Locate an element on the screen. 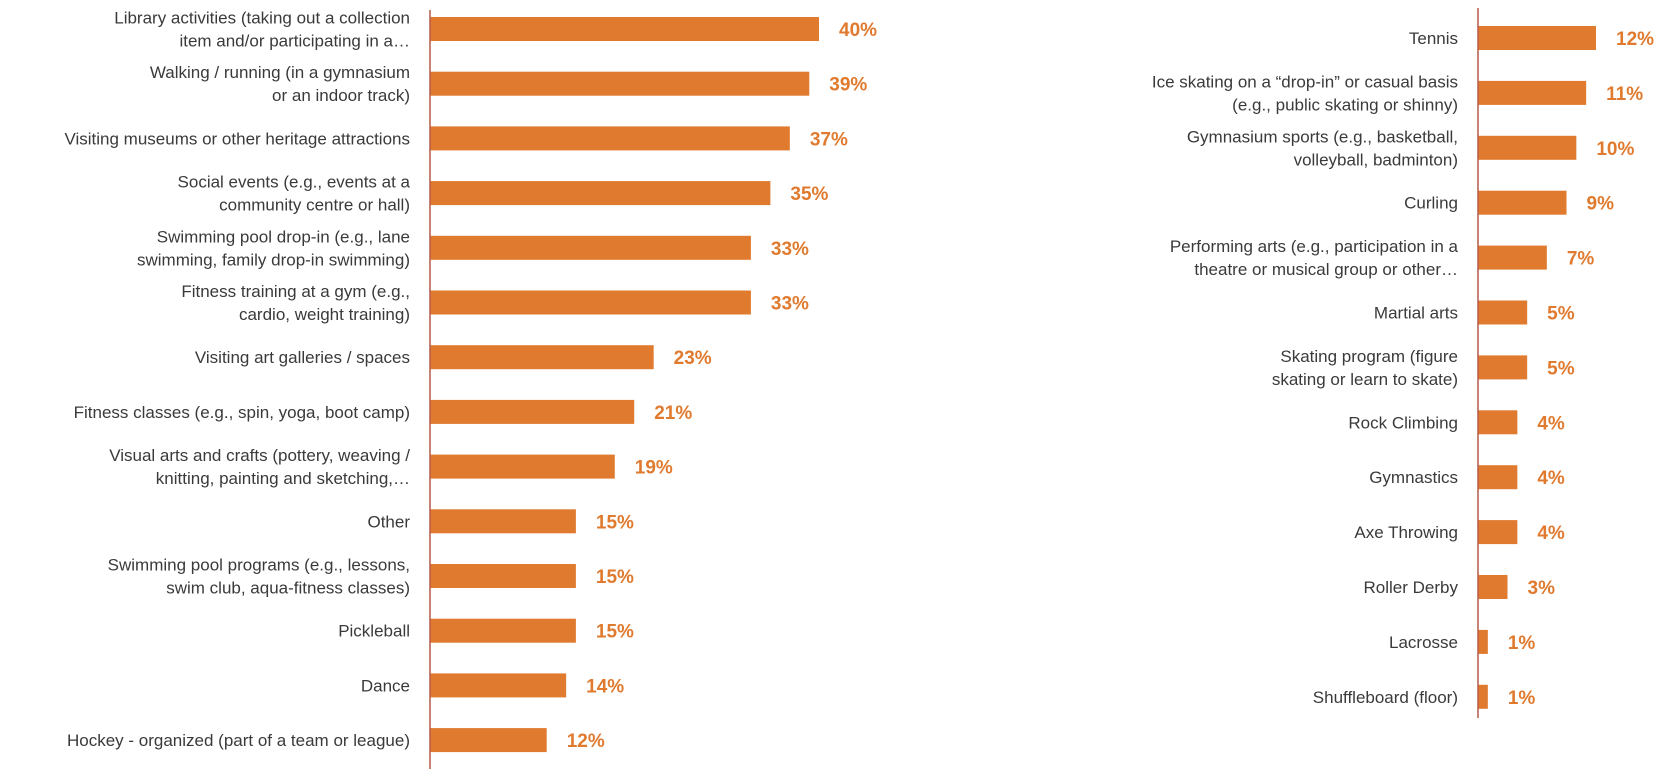 Image resolution: width=1660 pixels, height=769 pixels. category-label: Pickleball is located at coordinates (374, 631).